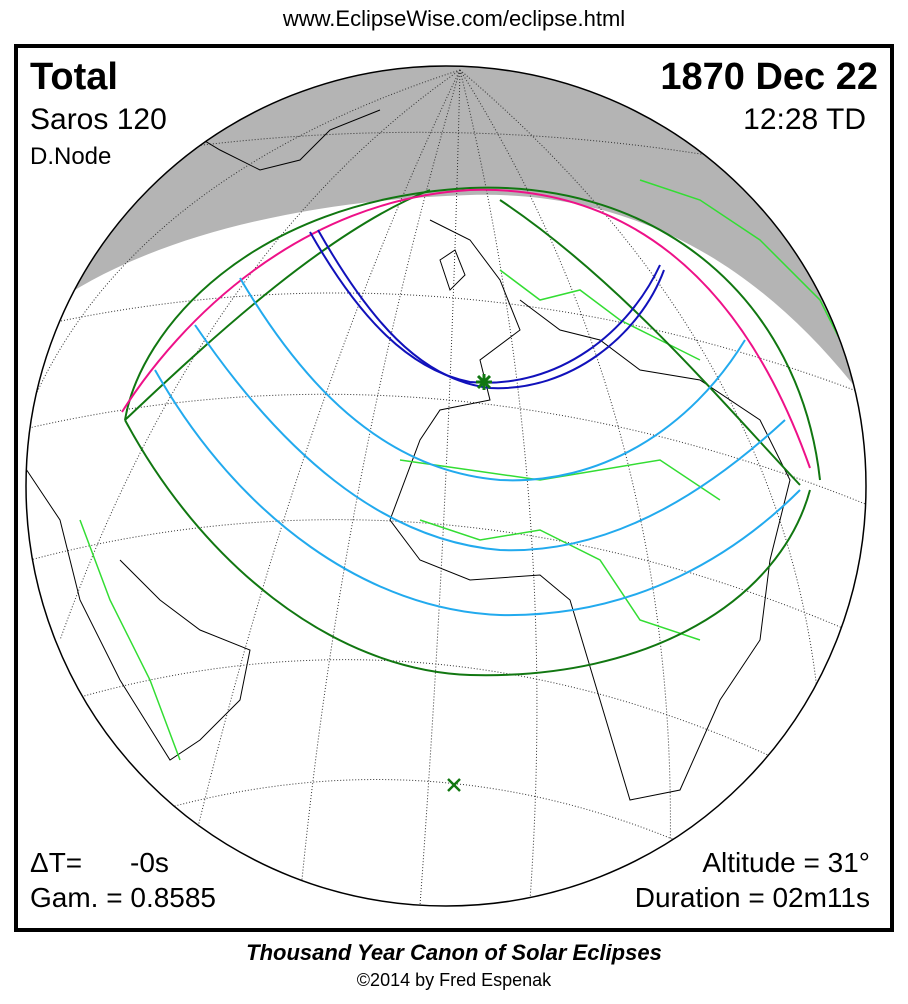 This screenshot has height=1004, width=908. I want to click on source-url: www.EclipseWise.com/eclipse.html, so click(454, 18).